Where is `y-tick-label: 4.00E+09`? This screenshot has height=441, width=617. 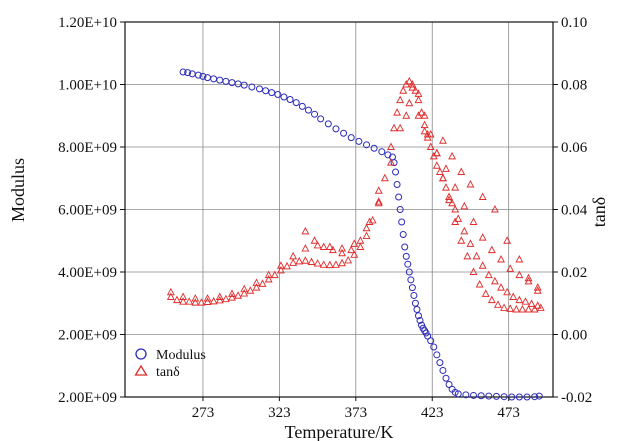
y-tick-label: 4.00E+09 is located at coordinates (87, 273).